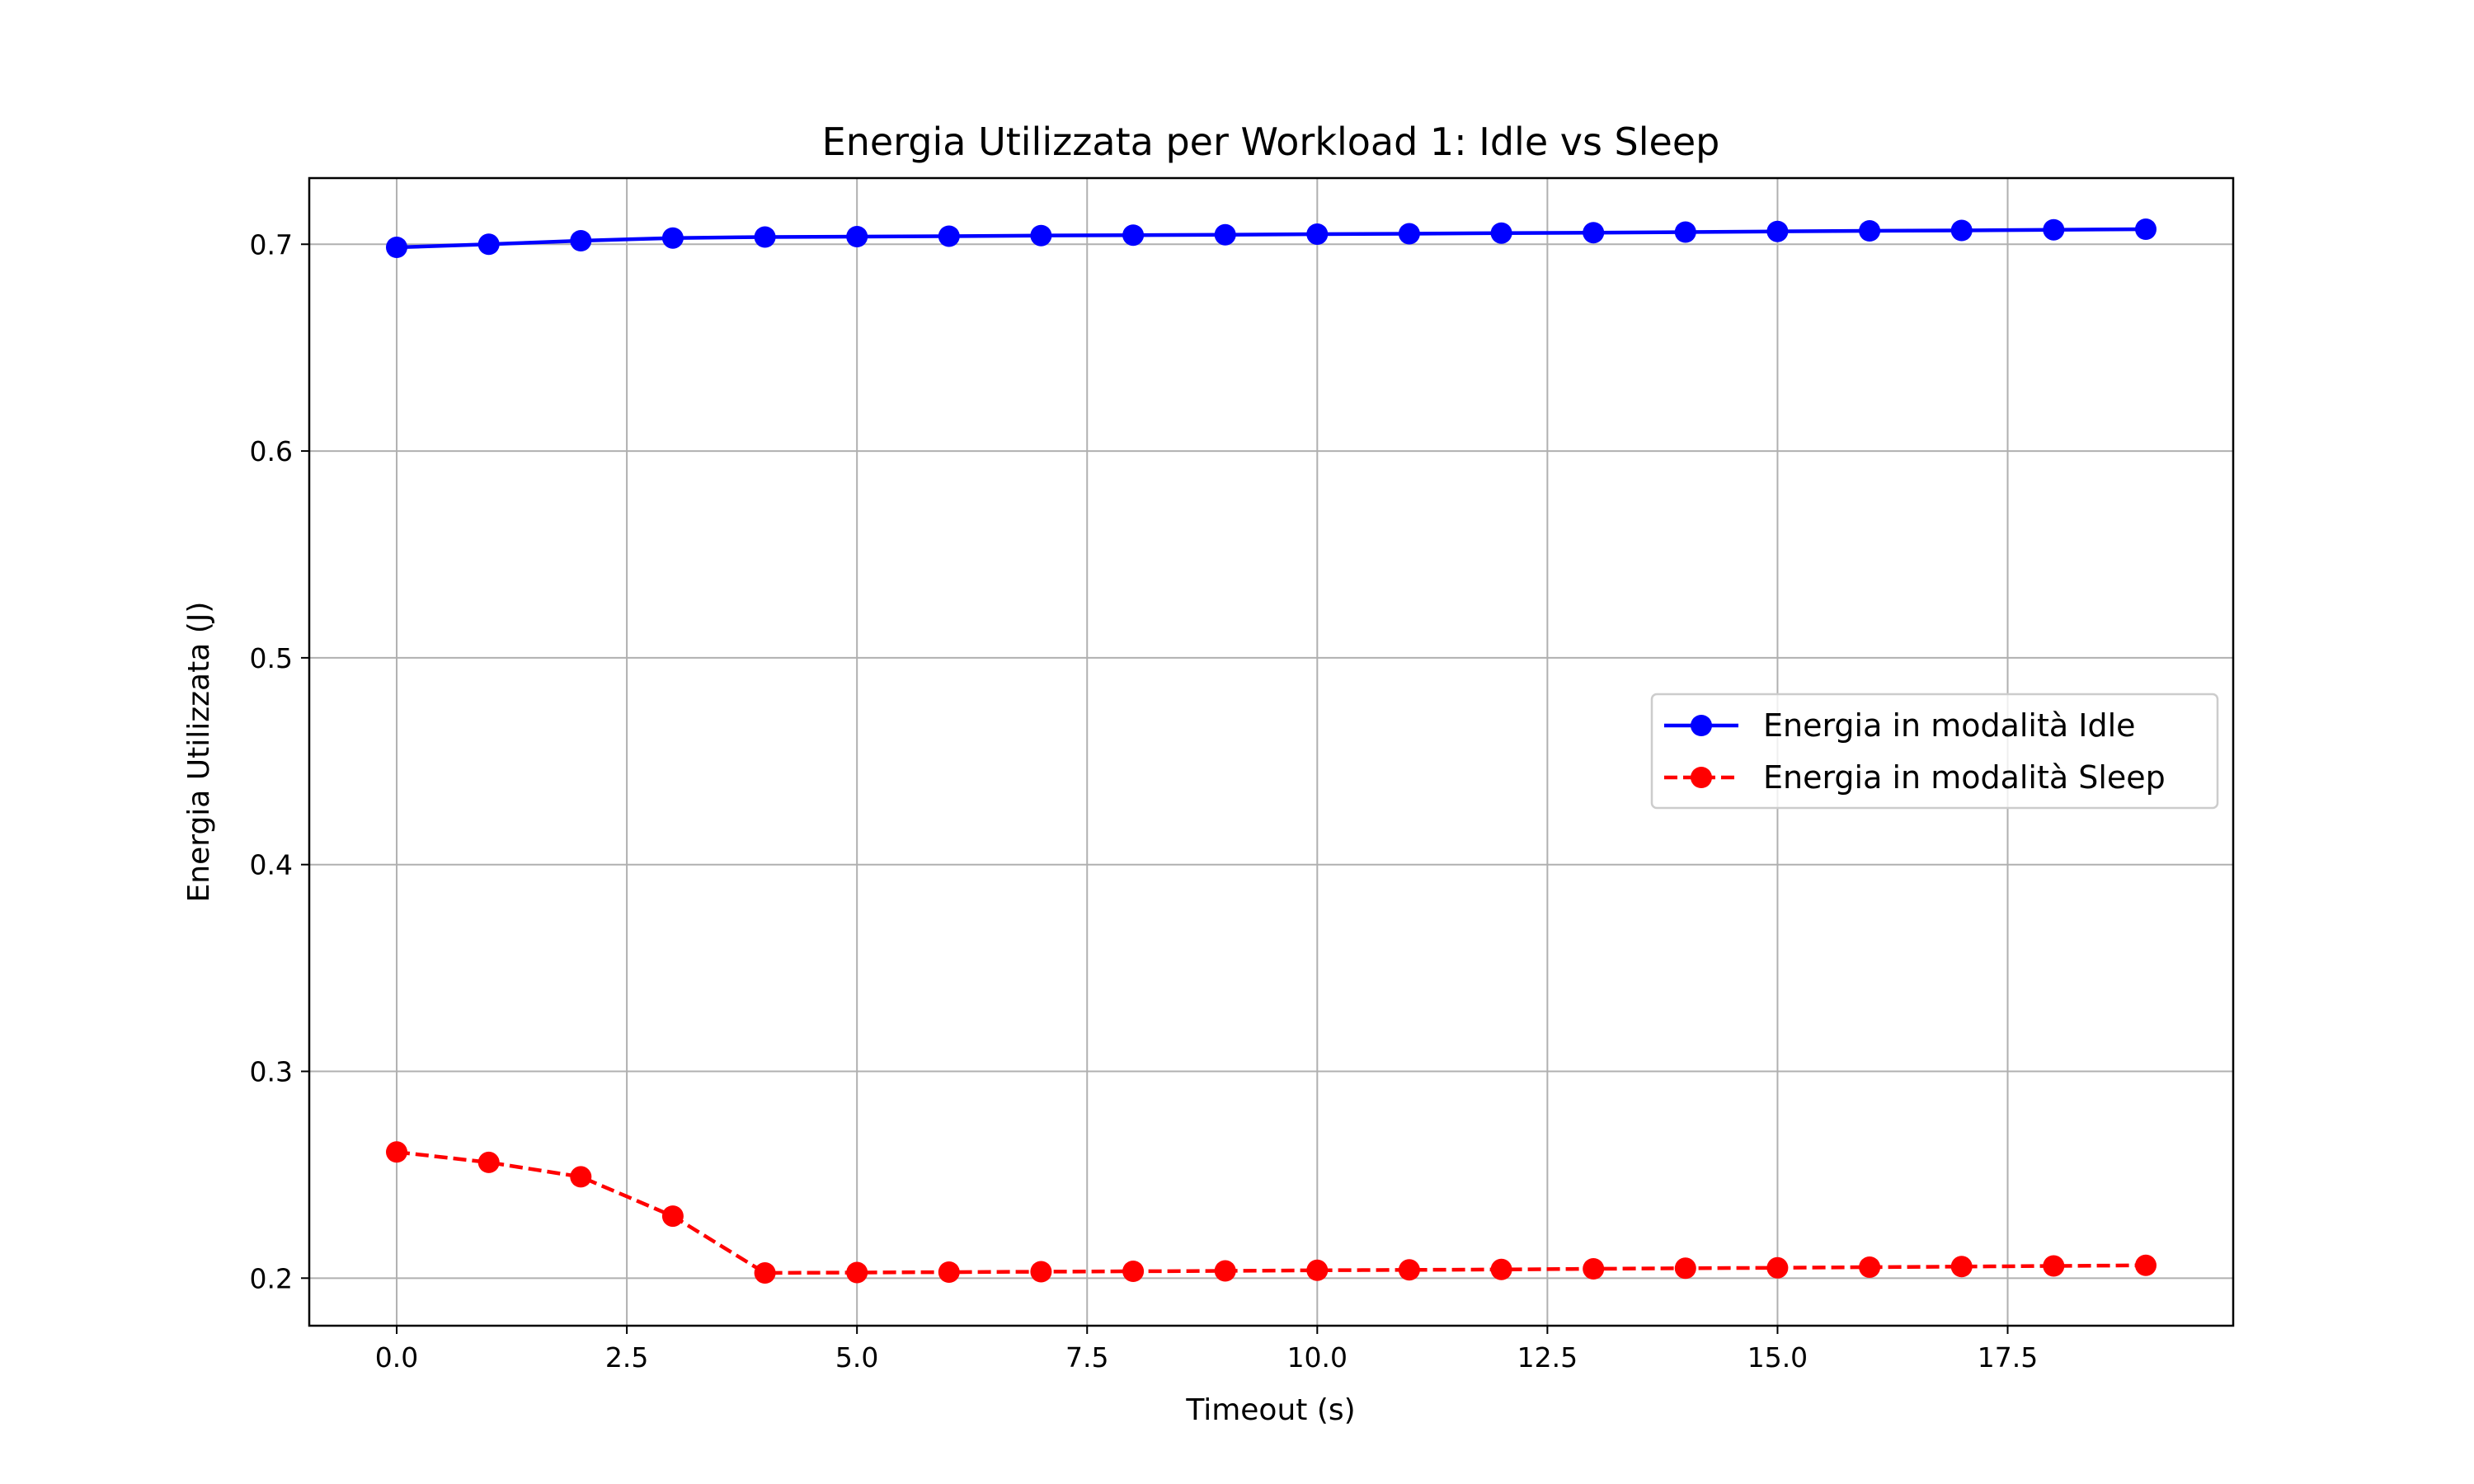 The height and width of the screenshot is (1484, 2474). What do you see at coordinates (199, 752) in the screenshot?
I see `y-axis-label: Energia Utilizzata (J)` at bounding box center [199, 752].